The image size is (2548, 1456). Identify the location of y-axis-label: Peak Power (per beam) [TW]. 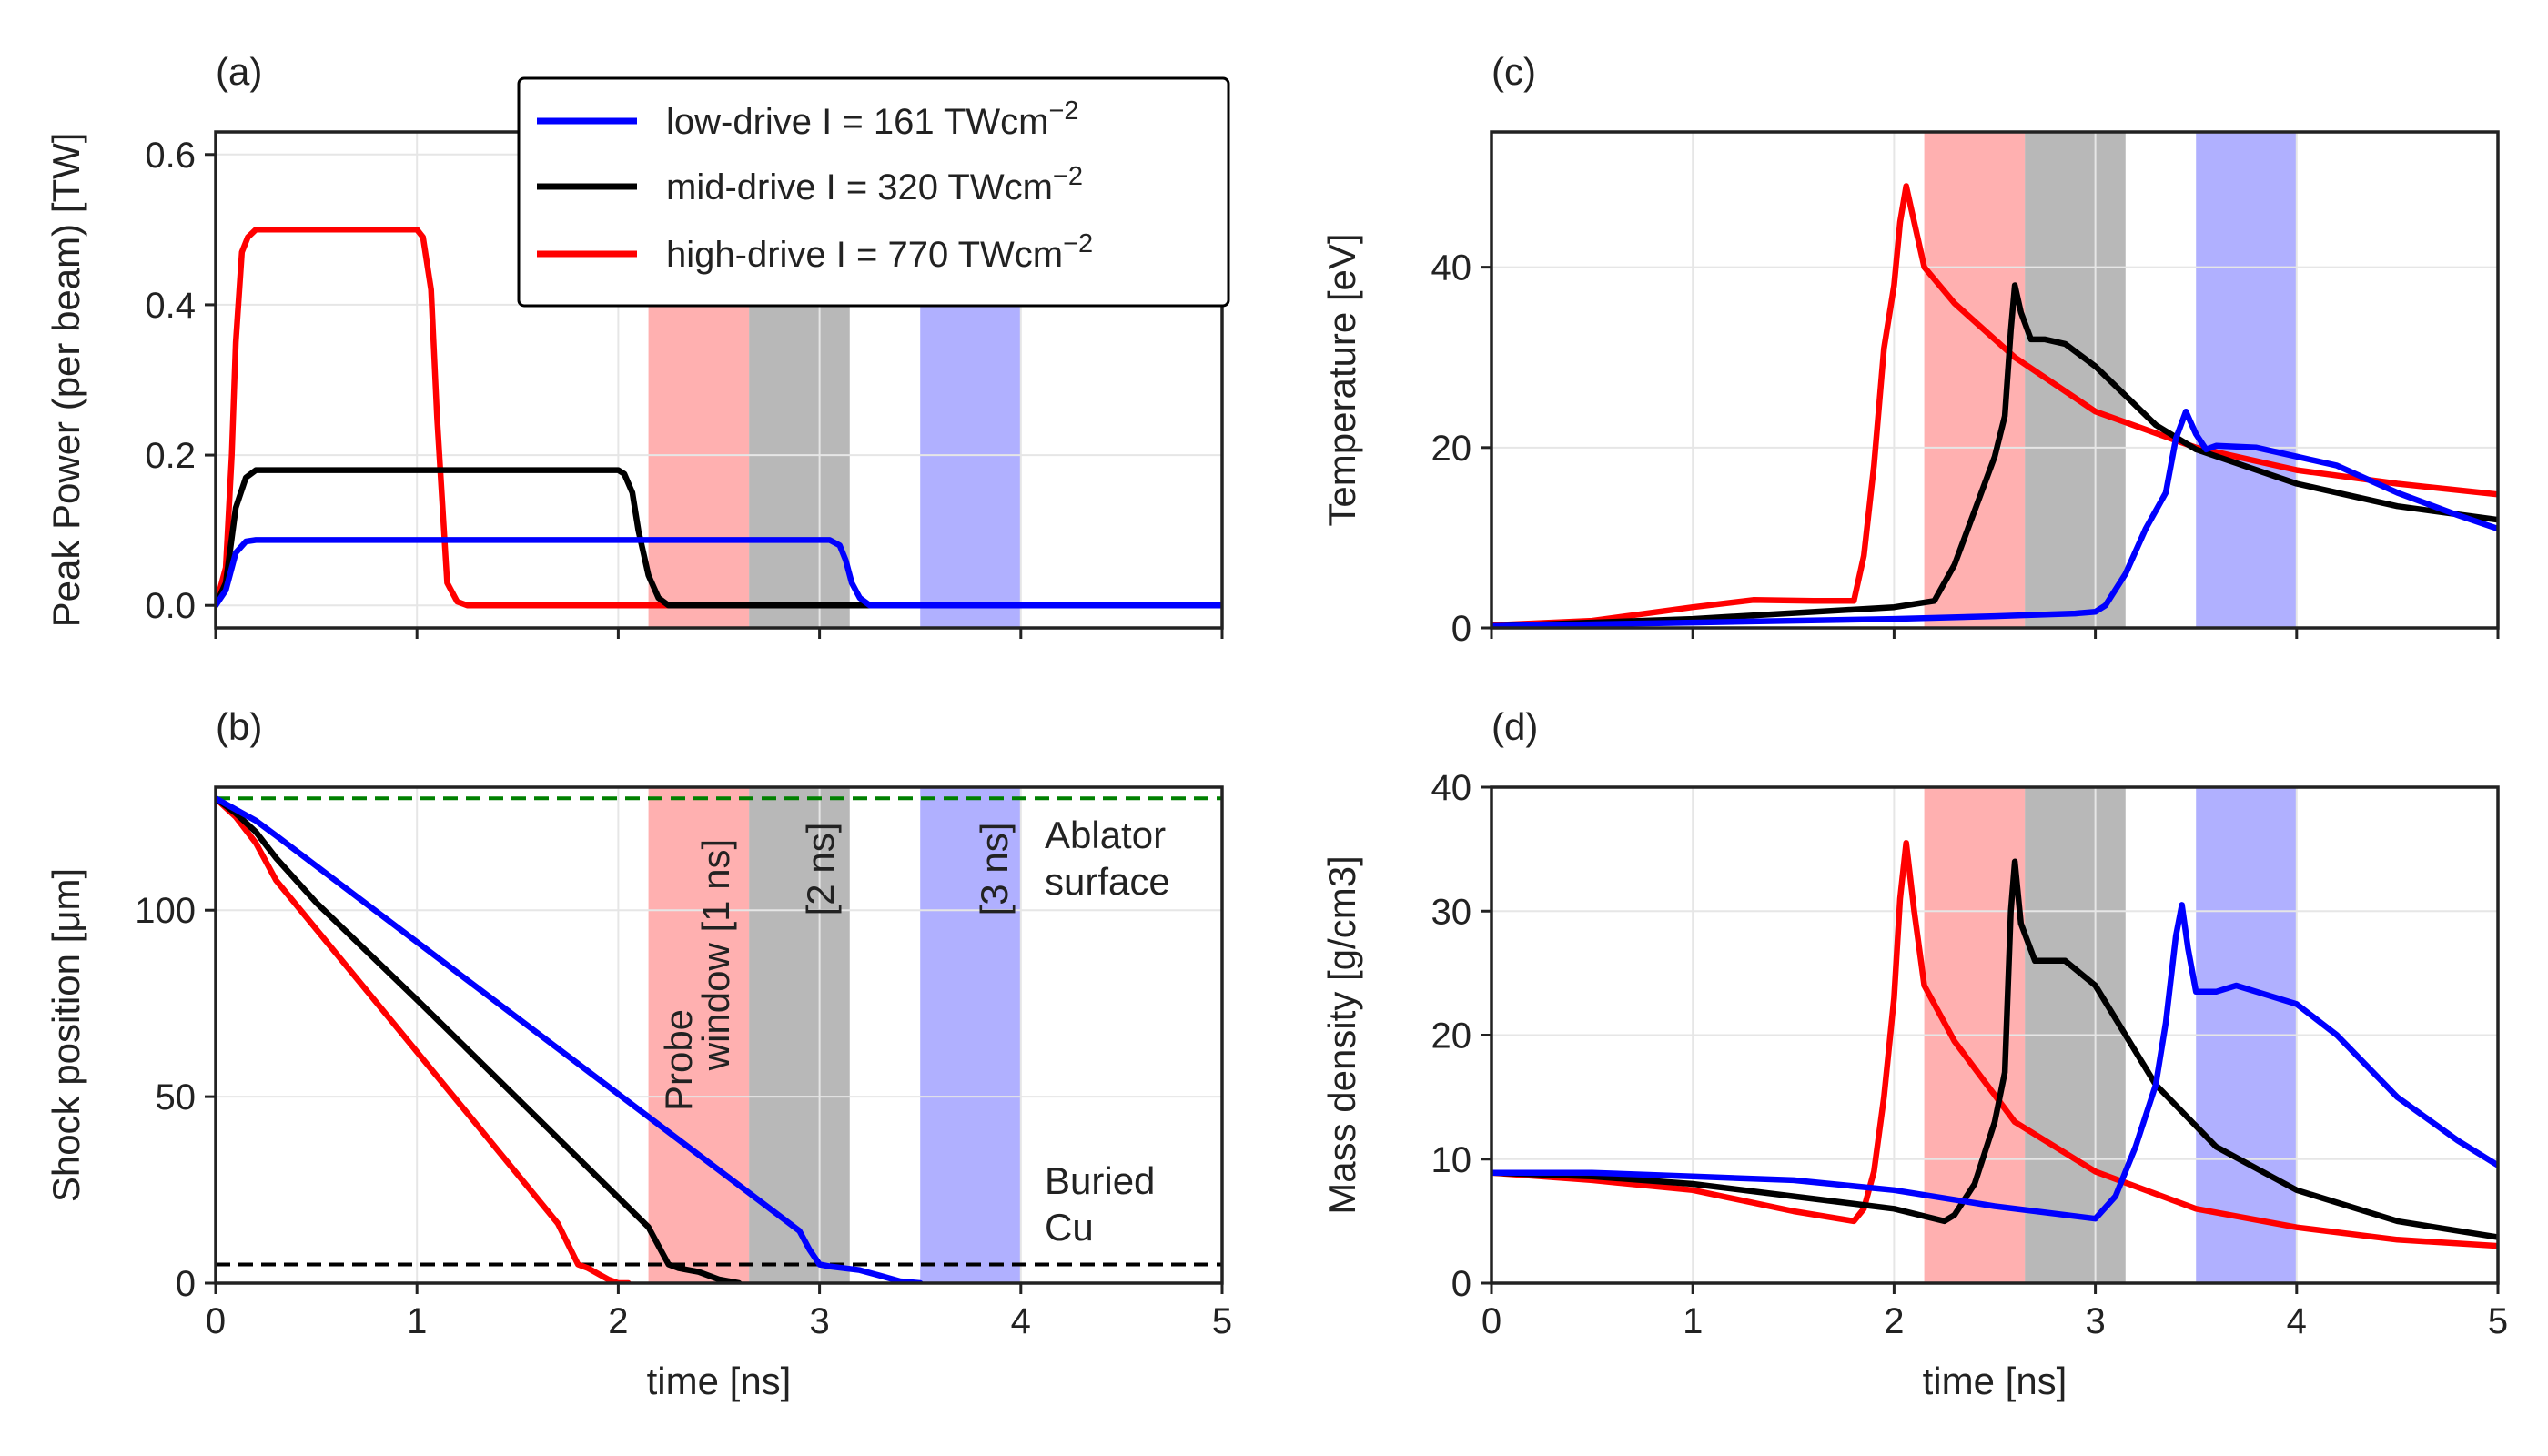
(66, 380).